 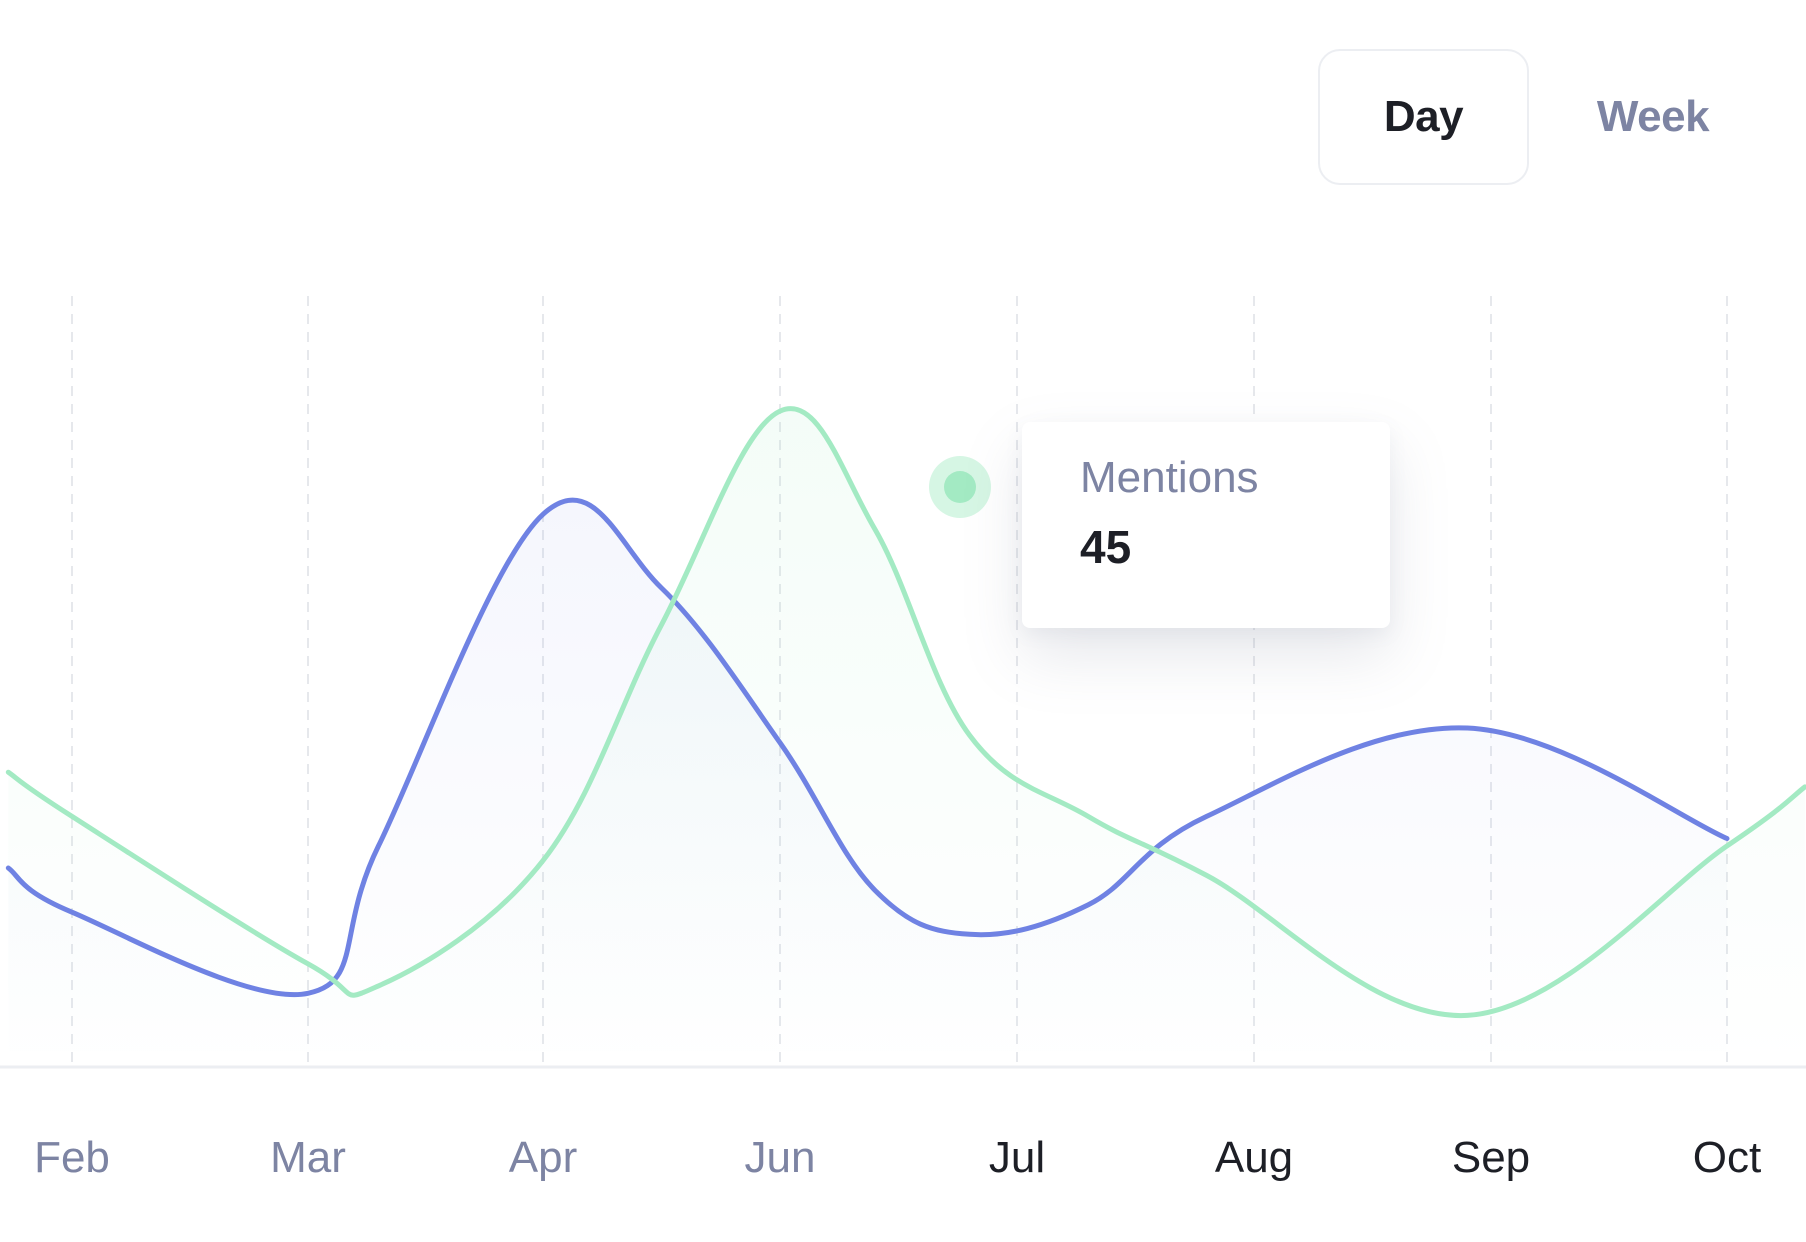 I want to click on period-toggle: Day Week, so click(x=1553, y=117).